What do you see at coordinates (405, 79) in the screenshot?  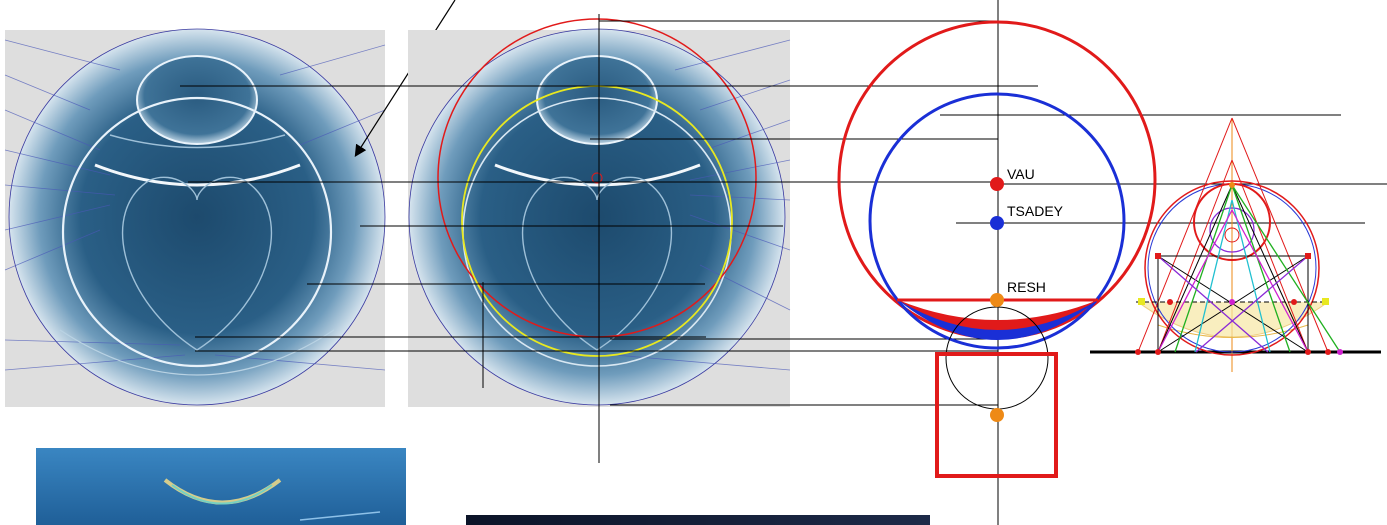 I see `arrow-icon` at bounding box center [405, 79].